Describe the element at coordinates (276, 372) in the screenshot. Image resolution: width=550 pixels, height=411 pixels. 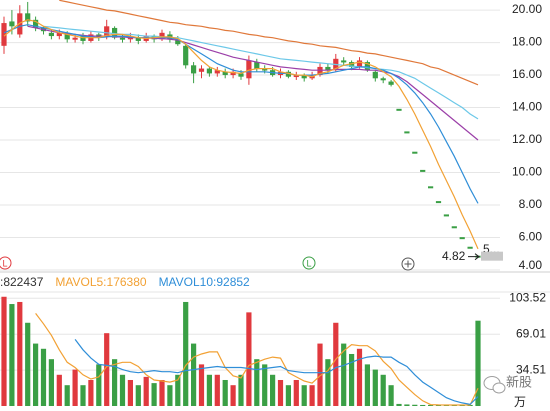
I see `moving-average-line` at that location.